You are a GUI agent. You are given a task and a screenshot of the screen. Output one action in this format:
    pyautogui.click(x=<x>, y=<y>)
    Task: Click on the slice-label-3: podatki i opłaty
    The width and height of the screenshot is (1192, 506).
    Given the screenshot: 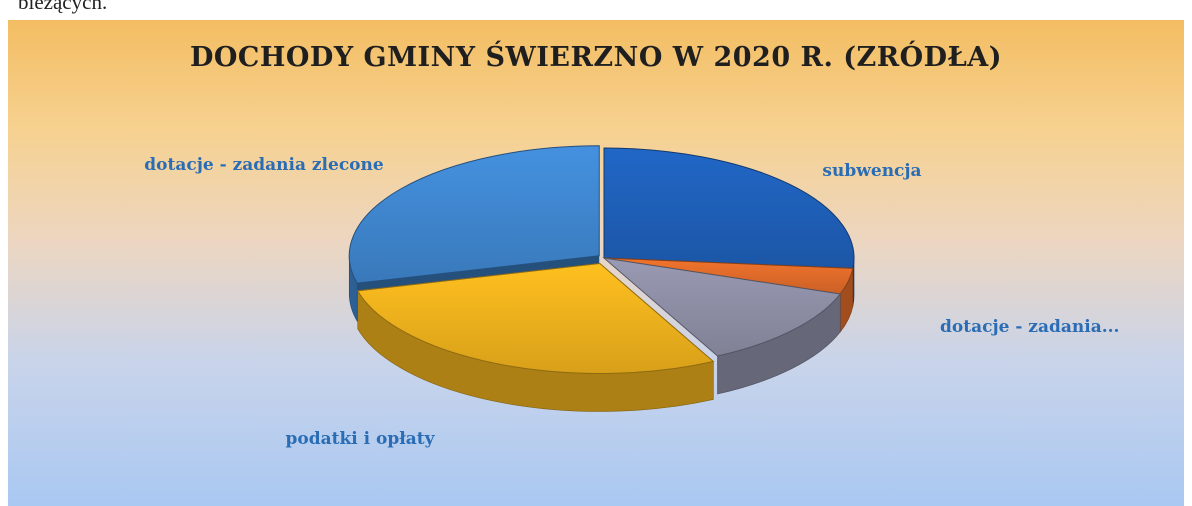 What is the action you would take?
    pyautogui.click(x=360, y=439)
    